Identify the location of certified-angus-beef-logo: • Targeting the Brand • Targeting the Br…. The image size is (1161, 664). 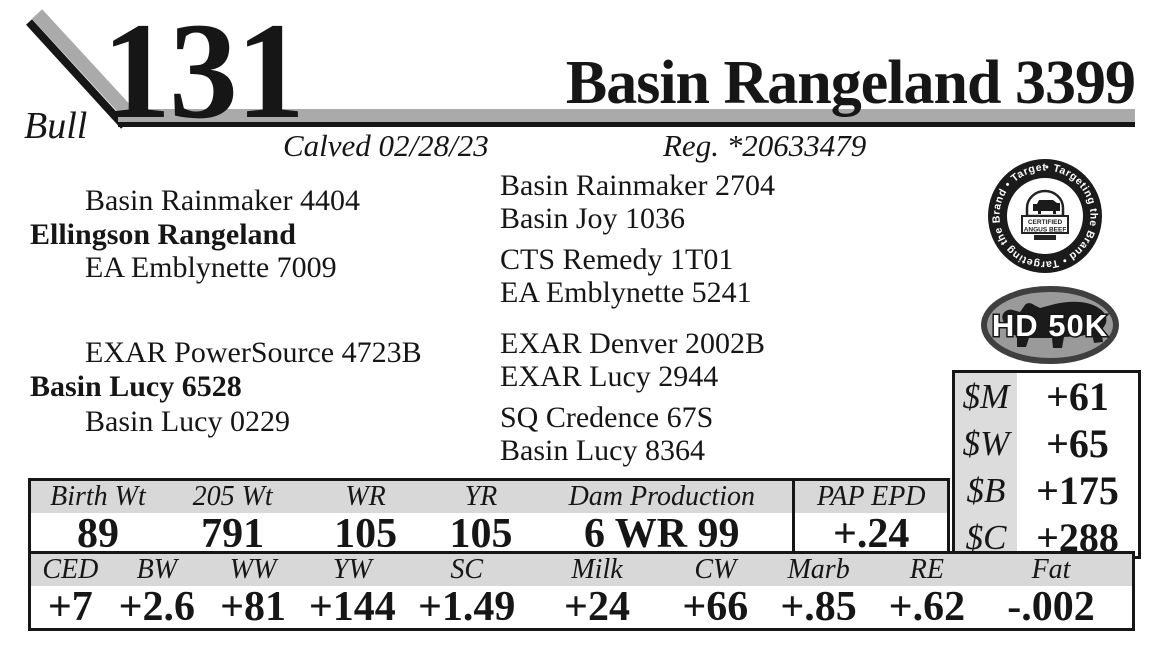
(1043, 214).